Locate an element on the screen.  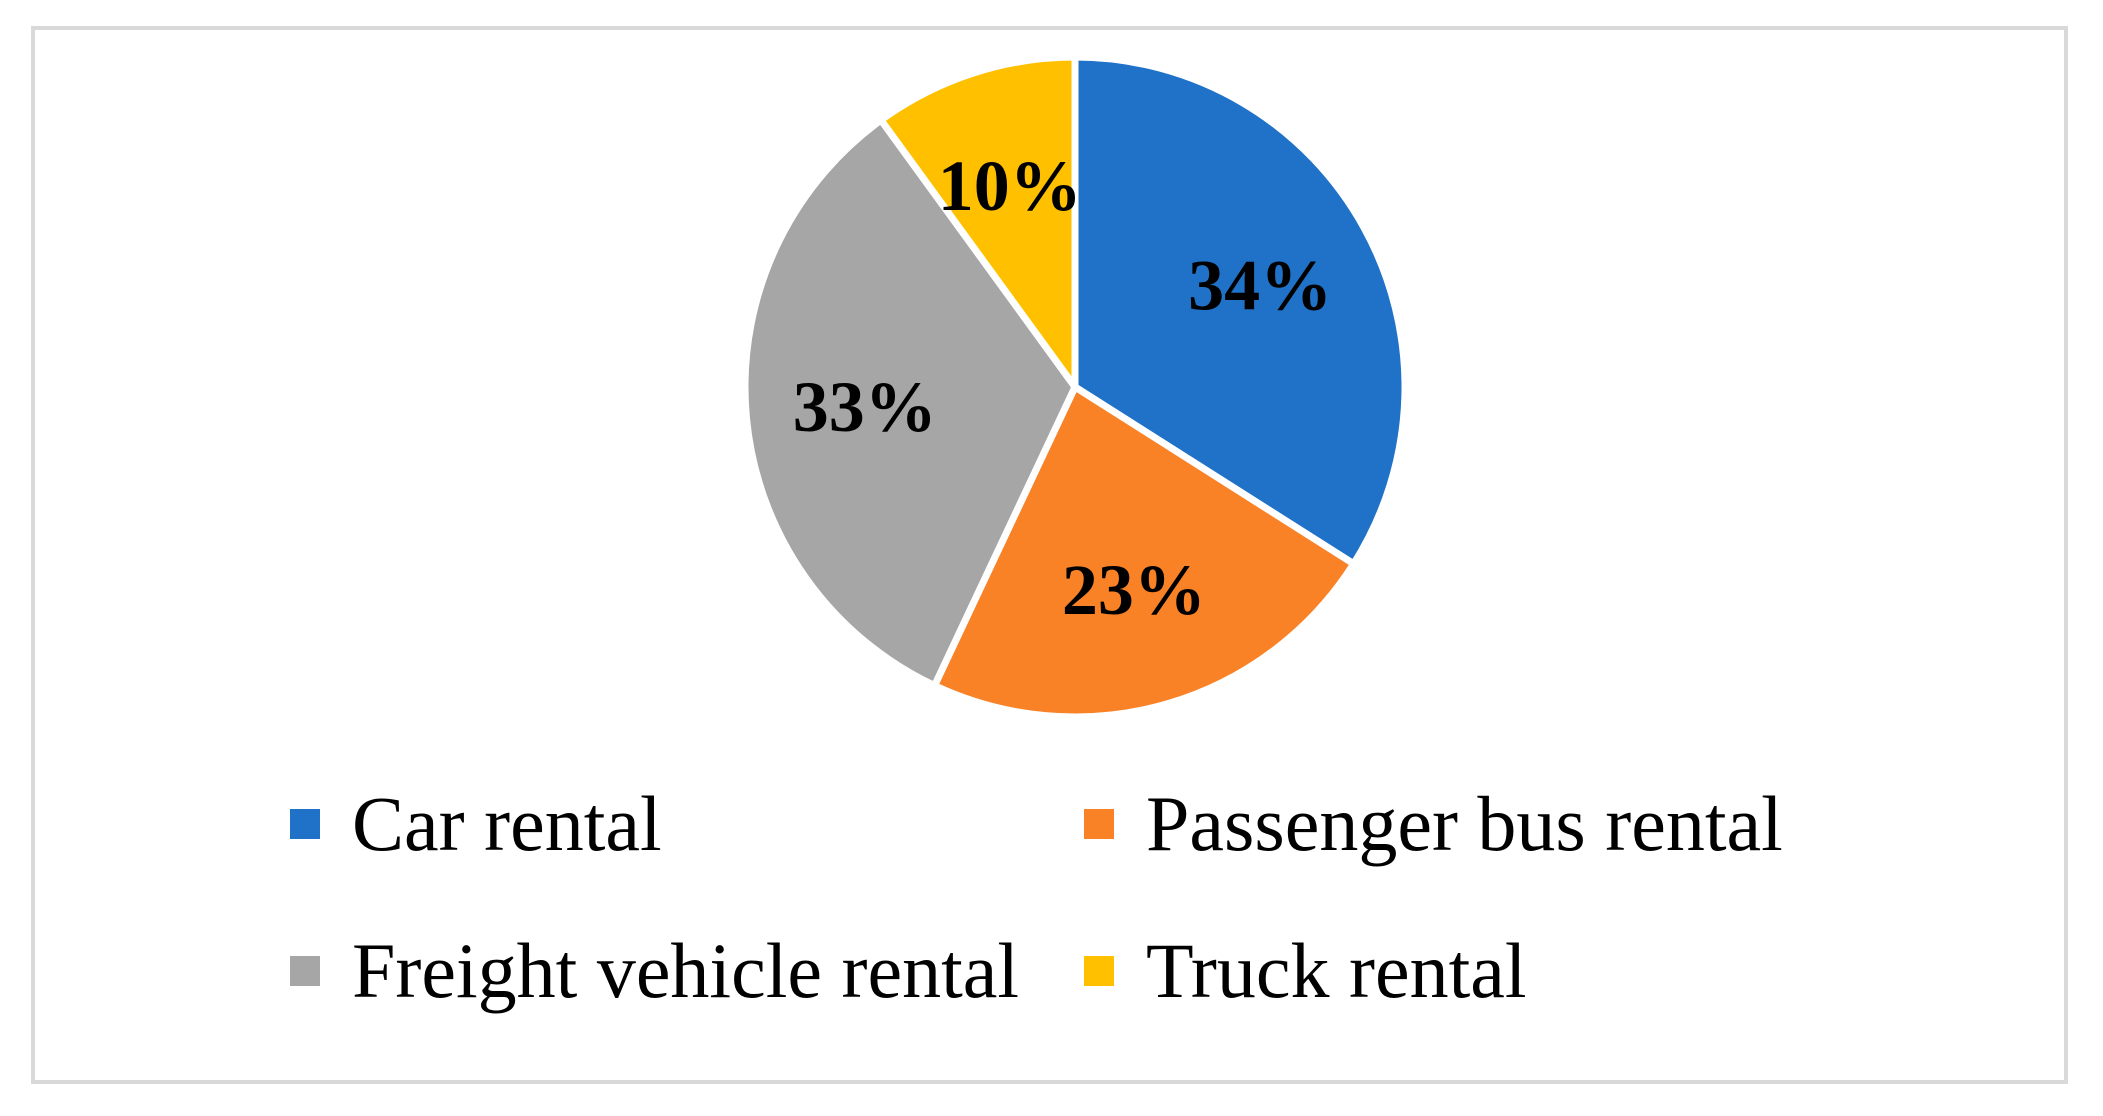
pie-slice-labels: 34% 23% 33% 10% is located at coordinates (1062, 388).